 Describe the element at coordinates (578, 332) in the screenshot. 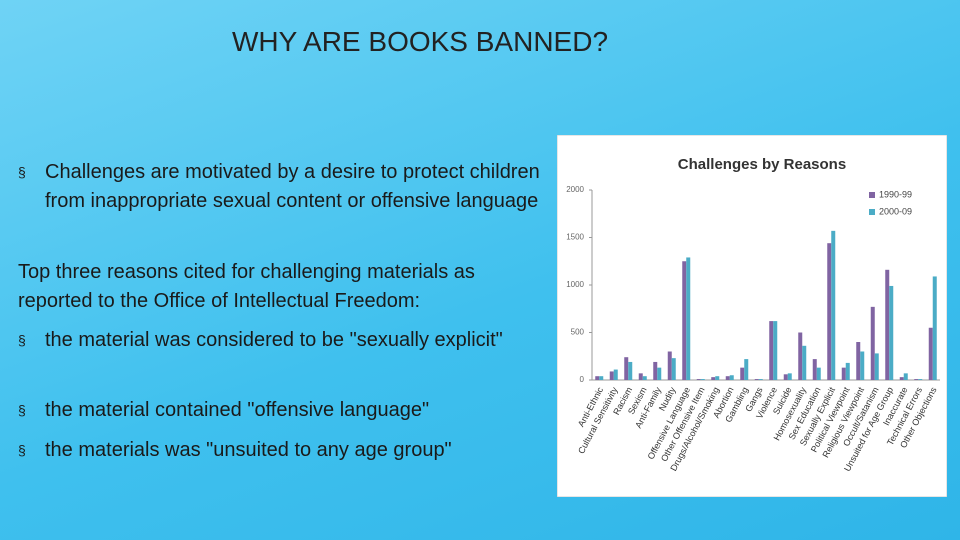

I see `y-tick-label: 500` at that location.